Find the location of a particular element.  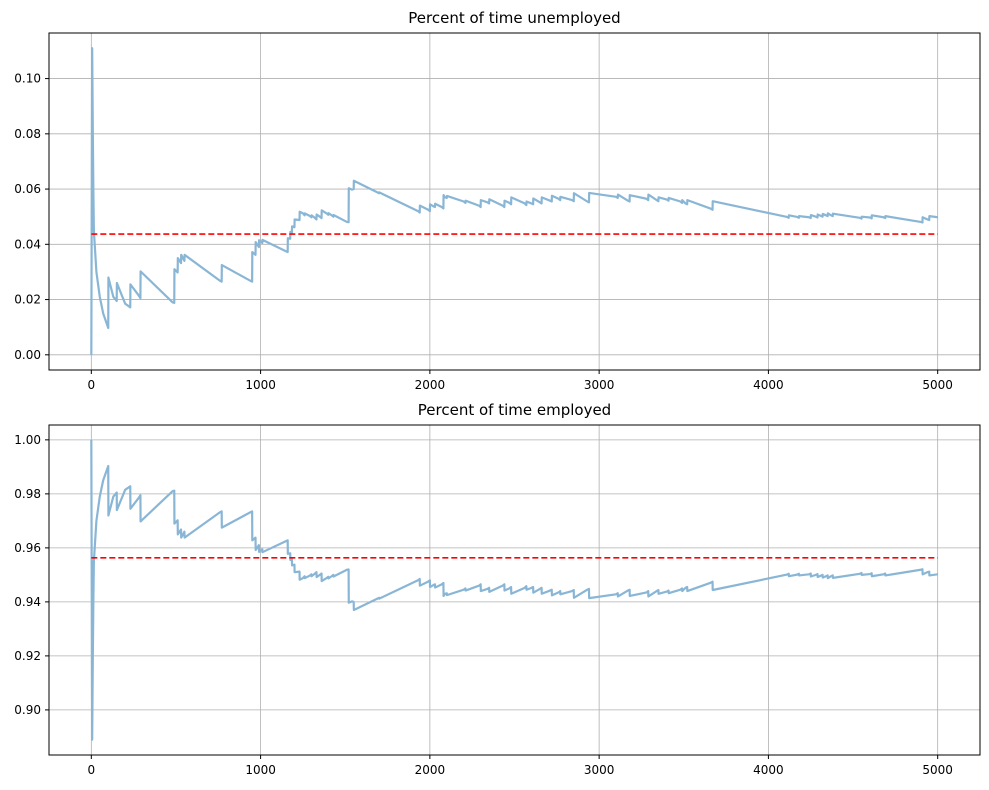

y-tick-label: 0.00 is located at coordinates (27, 355).